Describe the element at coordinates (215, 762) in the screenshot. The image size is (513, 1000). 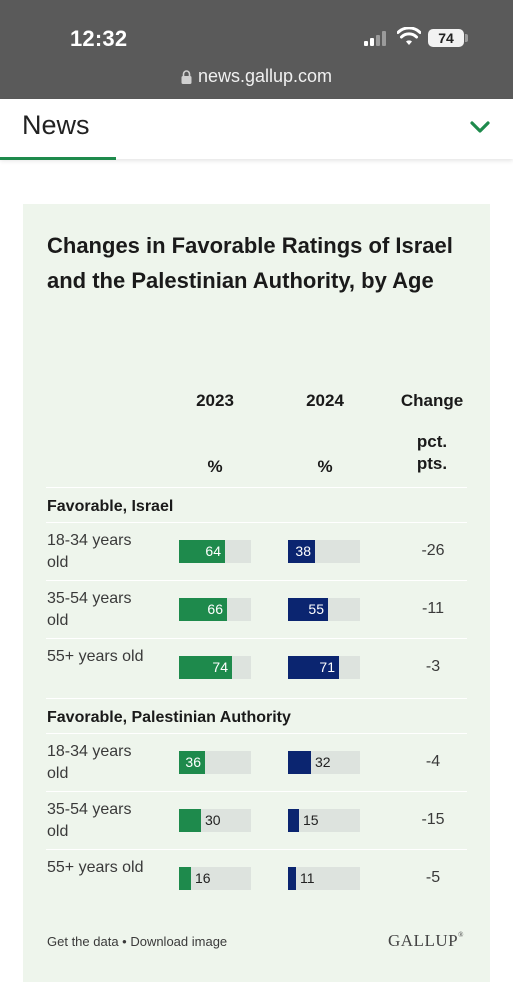
I see `bar-track-2023: 36` at that location.